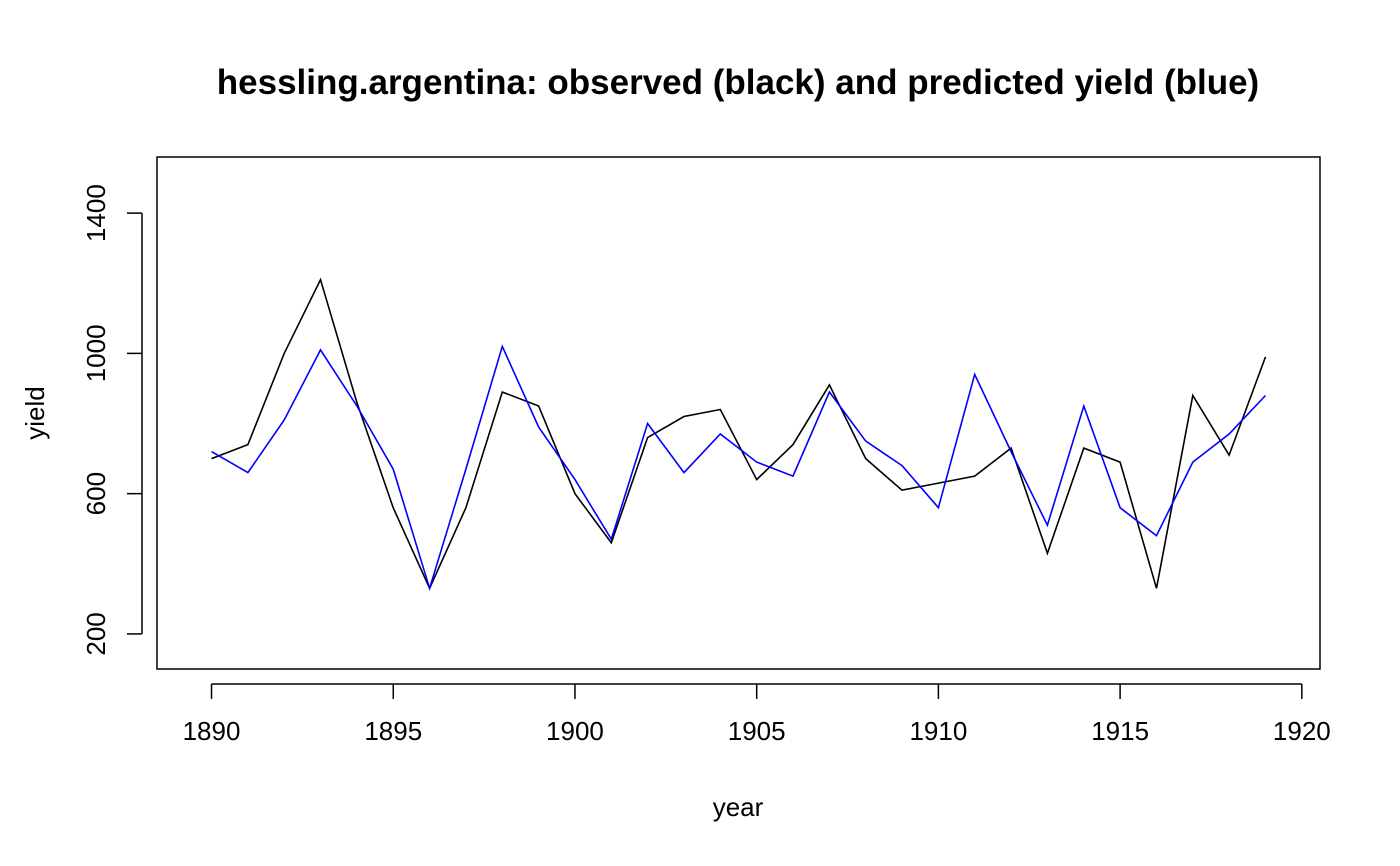 This screenshot has height=866, width=1400. What do you see at coordinates (112, 420) in the screenshot?
I see `y-axis: 200 600 1000 1400` at bounding box center [112, 420].